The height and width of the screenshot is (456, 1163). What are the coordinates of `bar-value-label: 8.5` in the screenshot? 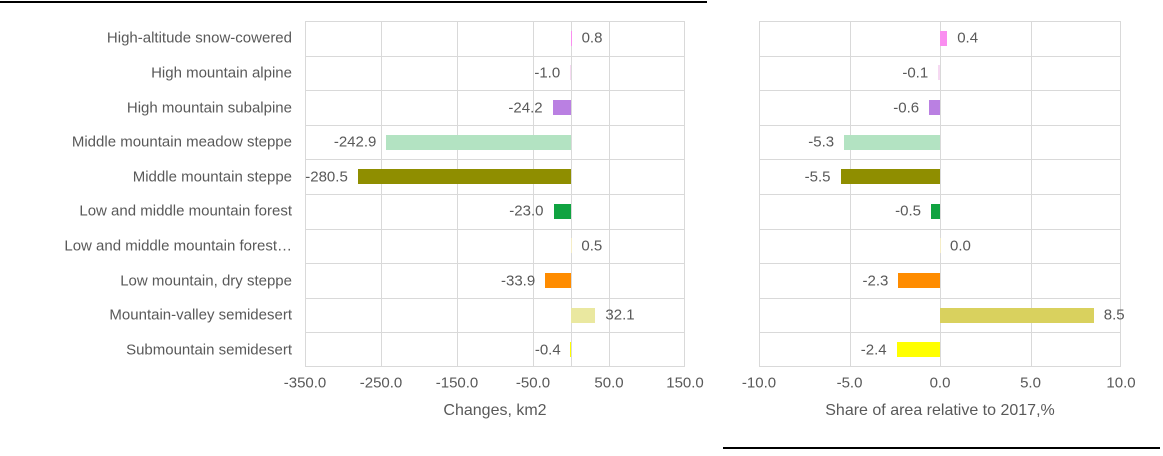 It's located at (1114, 315).